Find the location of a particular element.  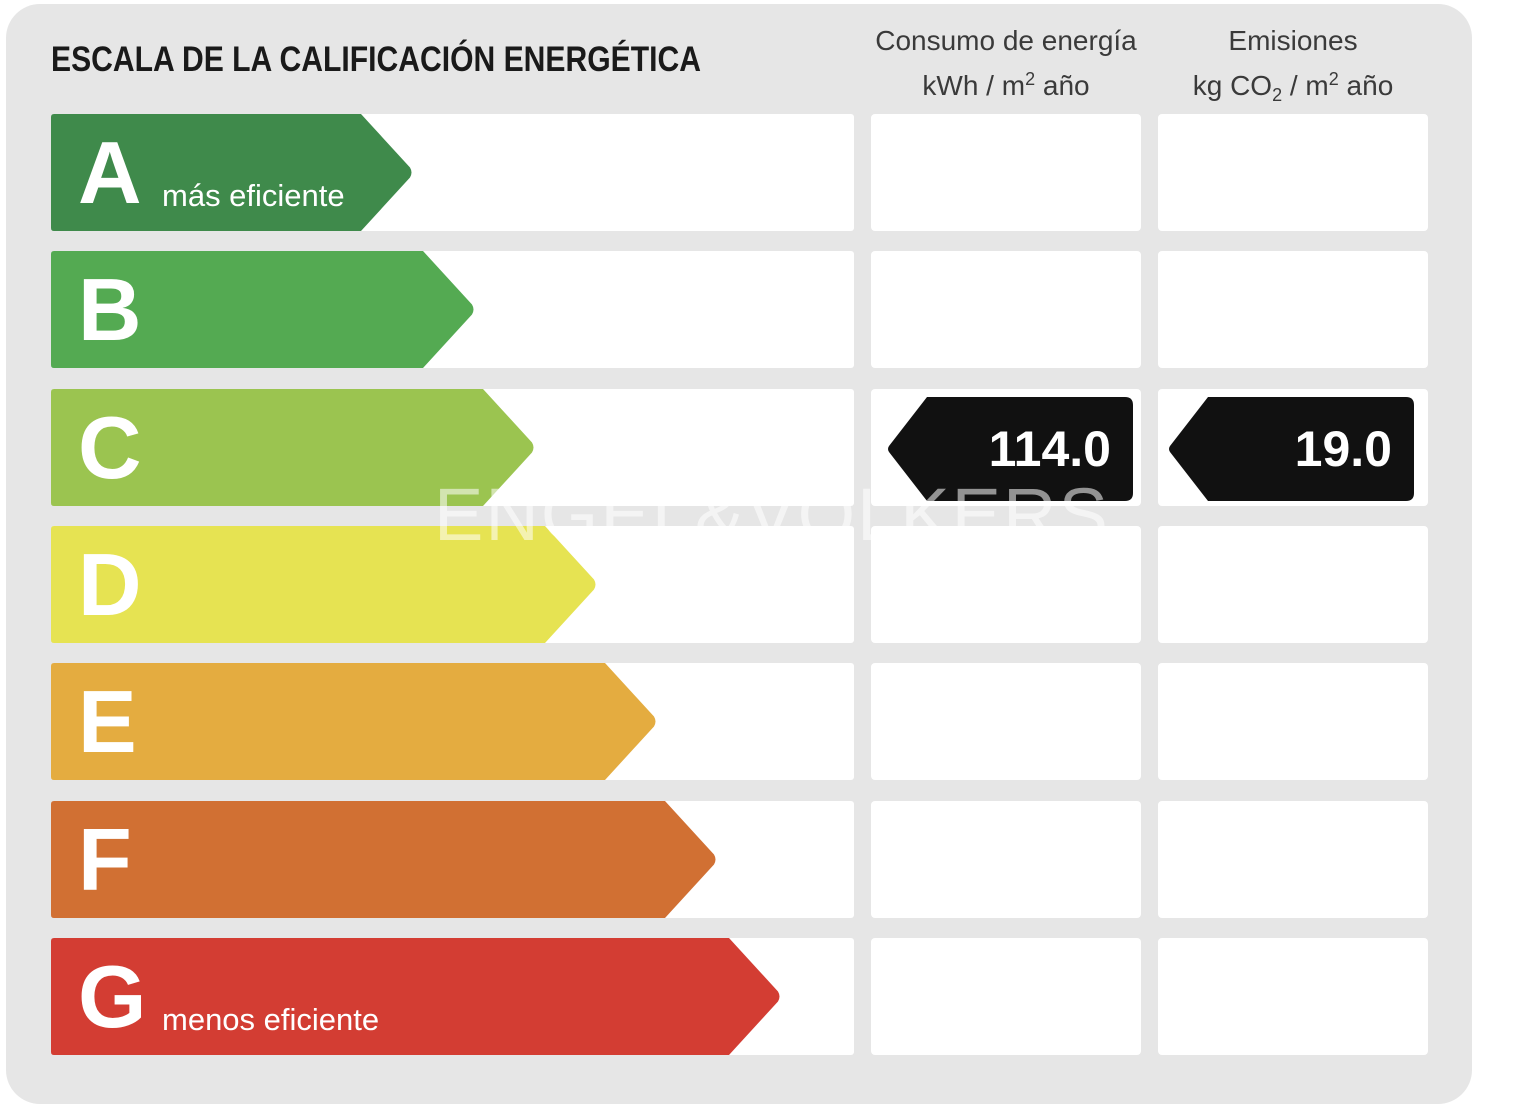

rating-arrow-f is located at coordinates (384, 859).